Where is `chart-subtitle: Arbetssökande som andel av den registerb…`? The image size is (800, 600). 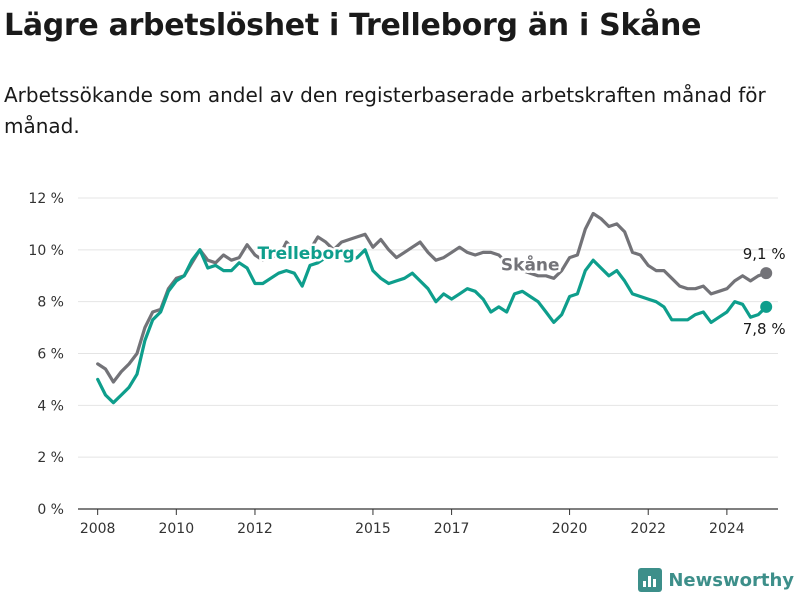 chart-subtitle: Arbetssökande som andel av den registerb… is located at coordinates (385, 110).